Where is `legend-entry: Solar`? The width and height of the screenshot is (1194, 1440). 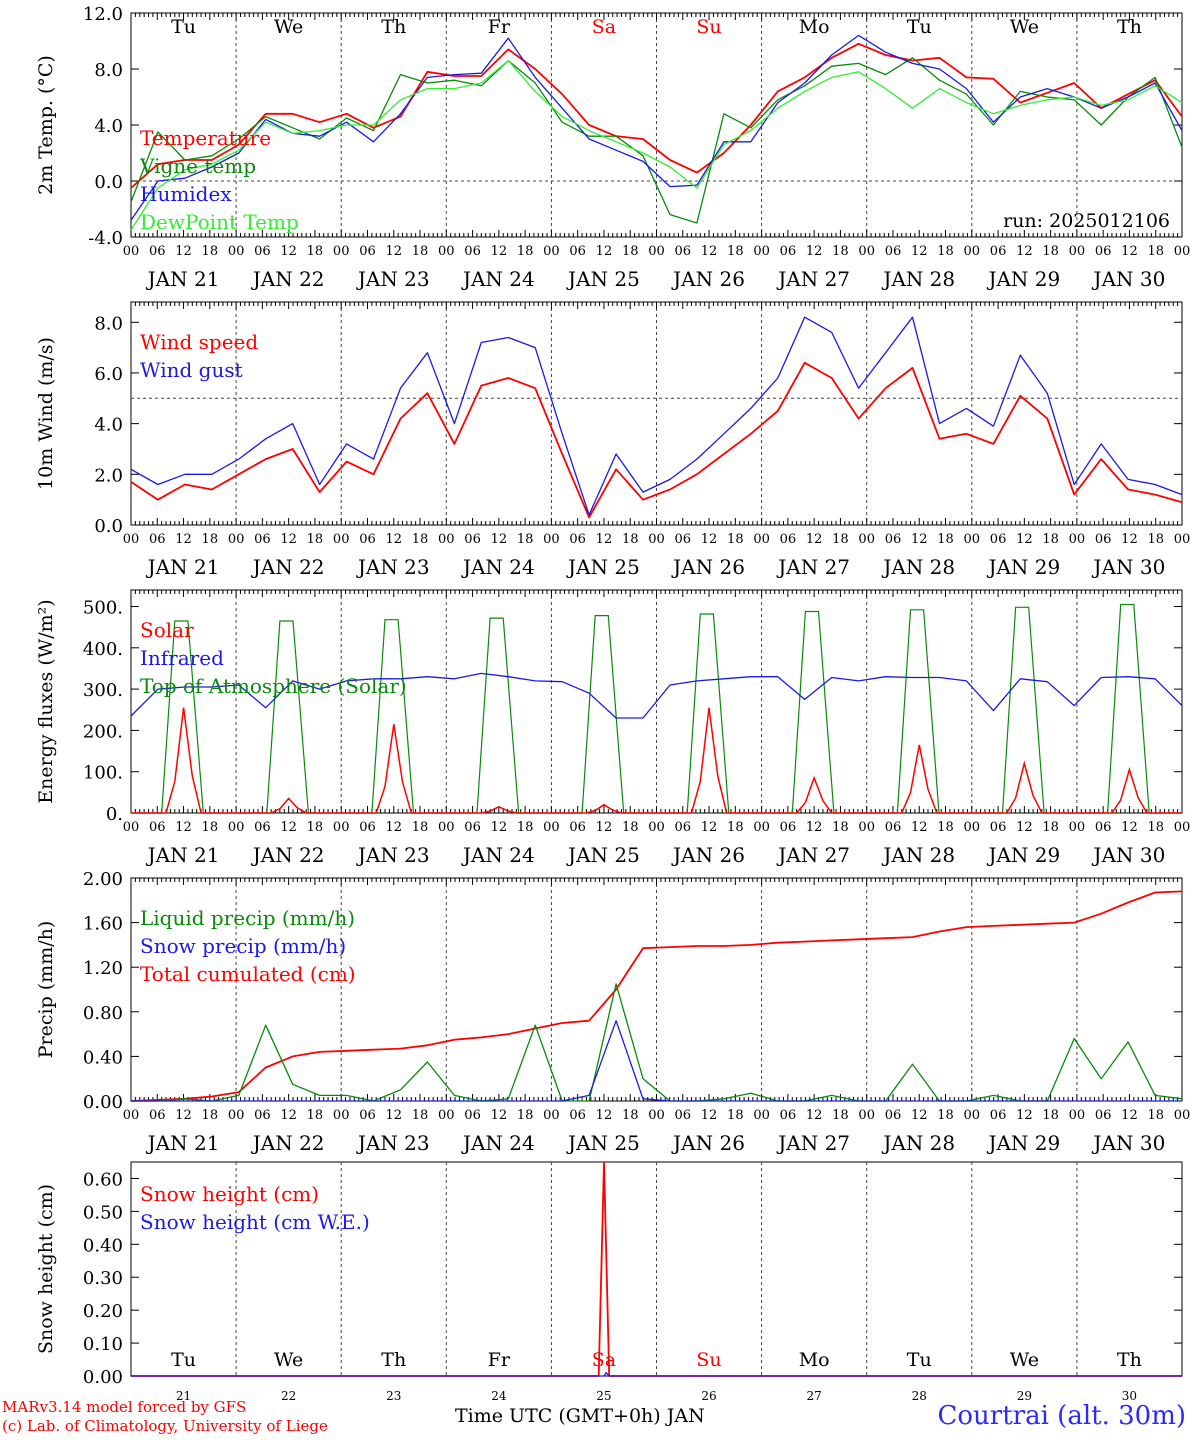 legend-entry: Solar is located at coordinates (167, 630).